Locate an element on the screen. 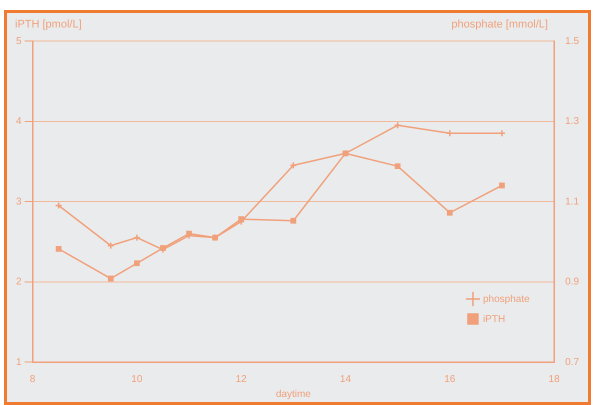 The width and height of the screenshot is (597, 405). y2-axis-title: phosphate [mmol/L] is located at coordinates (499, 24).